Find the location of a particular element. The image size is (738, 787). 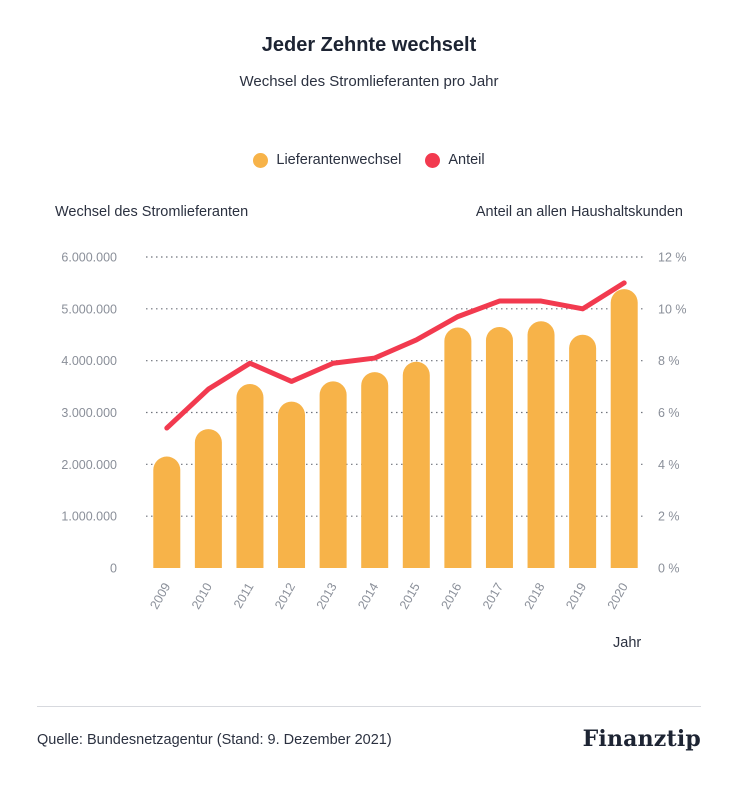

x-tick-label: 2019 is located at coordinates (576, 595).